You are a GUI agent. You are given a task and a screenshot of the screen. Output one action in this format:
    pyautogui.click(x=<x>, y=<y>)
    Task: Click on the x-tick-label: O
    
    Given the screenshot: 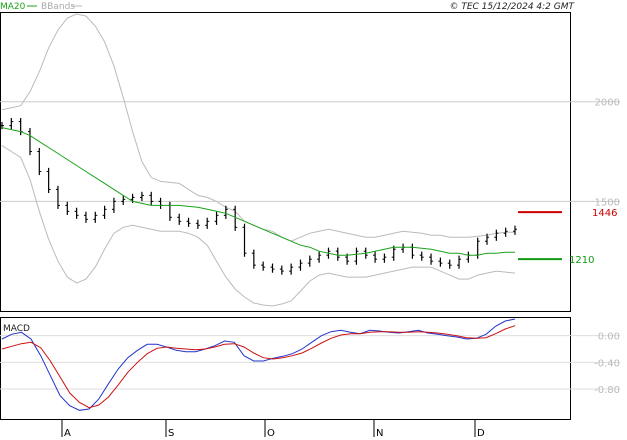 What is the action you would take?
    pyautogui.click(x=271, y=433)
    